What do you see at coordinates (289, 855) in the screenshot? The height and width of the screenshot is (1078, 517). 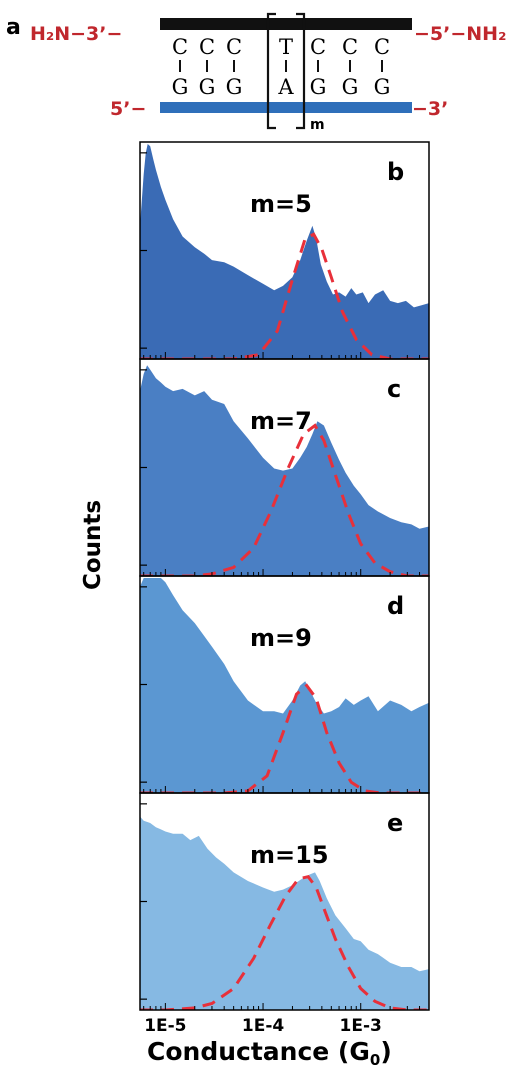 I see `series-annotation: m=15` at bounding box center [289, 855].